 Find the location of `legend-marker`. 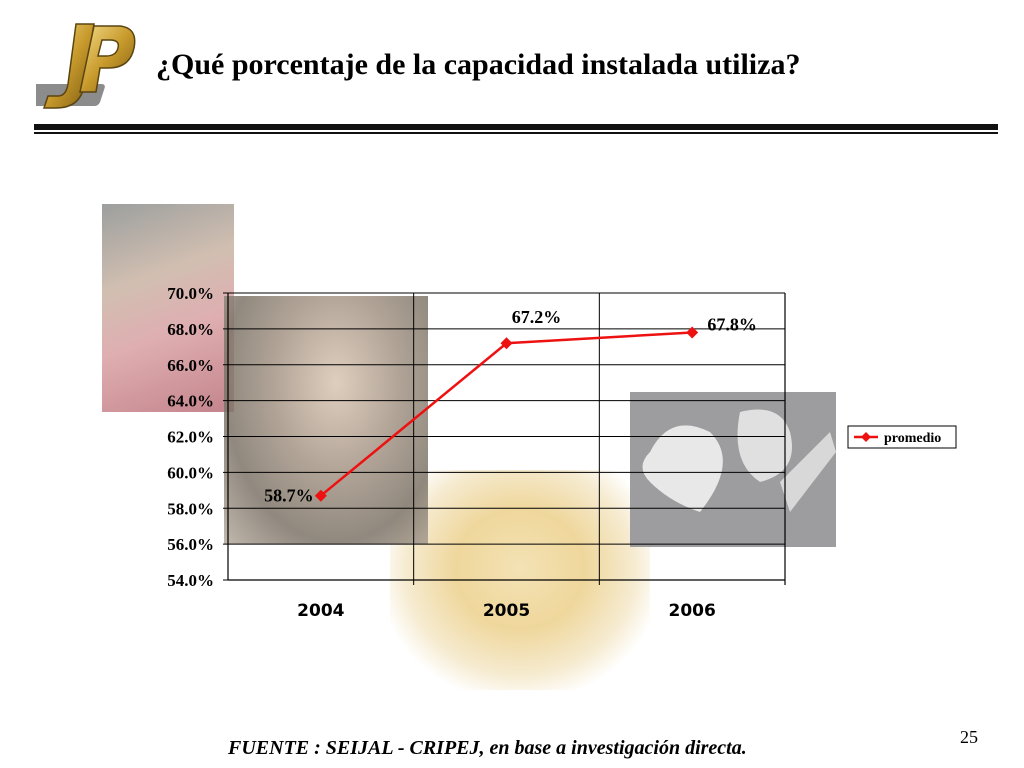

legend-marker is located at coordinates (866, 437).